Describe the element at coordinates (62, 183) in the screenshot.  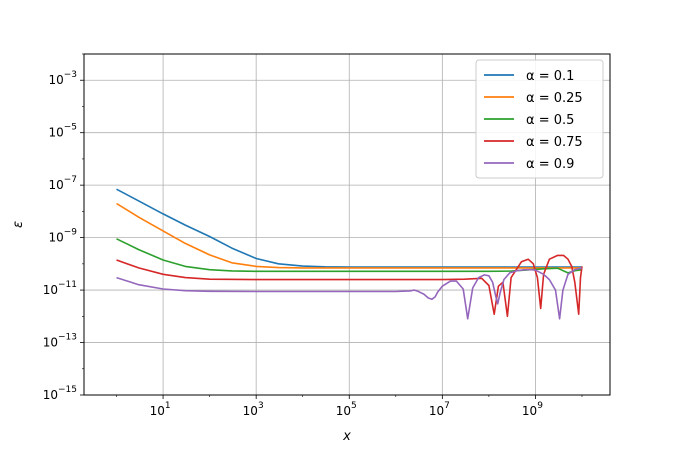
I see `y-tick-label: 10⁻⁷` at that location.